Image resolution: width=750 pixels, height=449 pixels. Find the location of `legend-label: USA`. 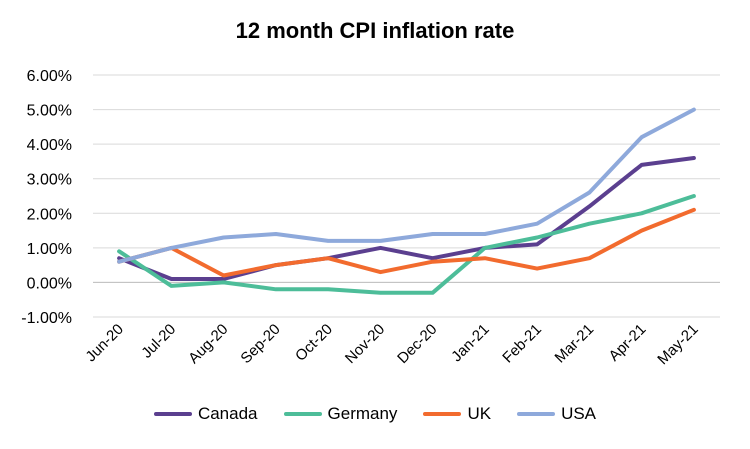

legend-label: USA is located at coordinates (579, 413).